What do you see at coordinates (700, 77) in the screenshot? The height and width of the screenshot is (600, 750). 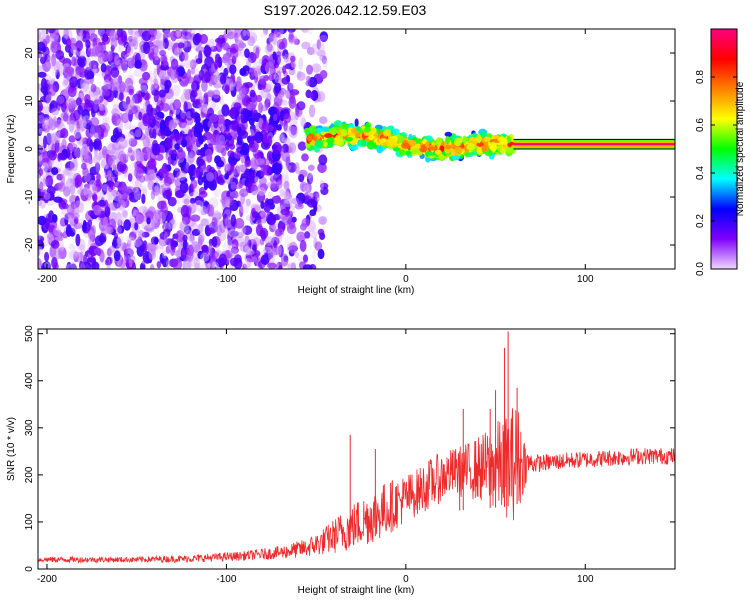 I see `colorbar-tick-label: 0.8` at bounding box center [700, 77].